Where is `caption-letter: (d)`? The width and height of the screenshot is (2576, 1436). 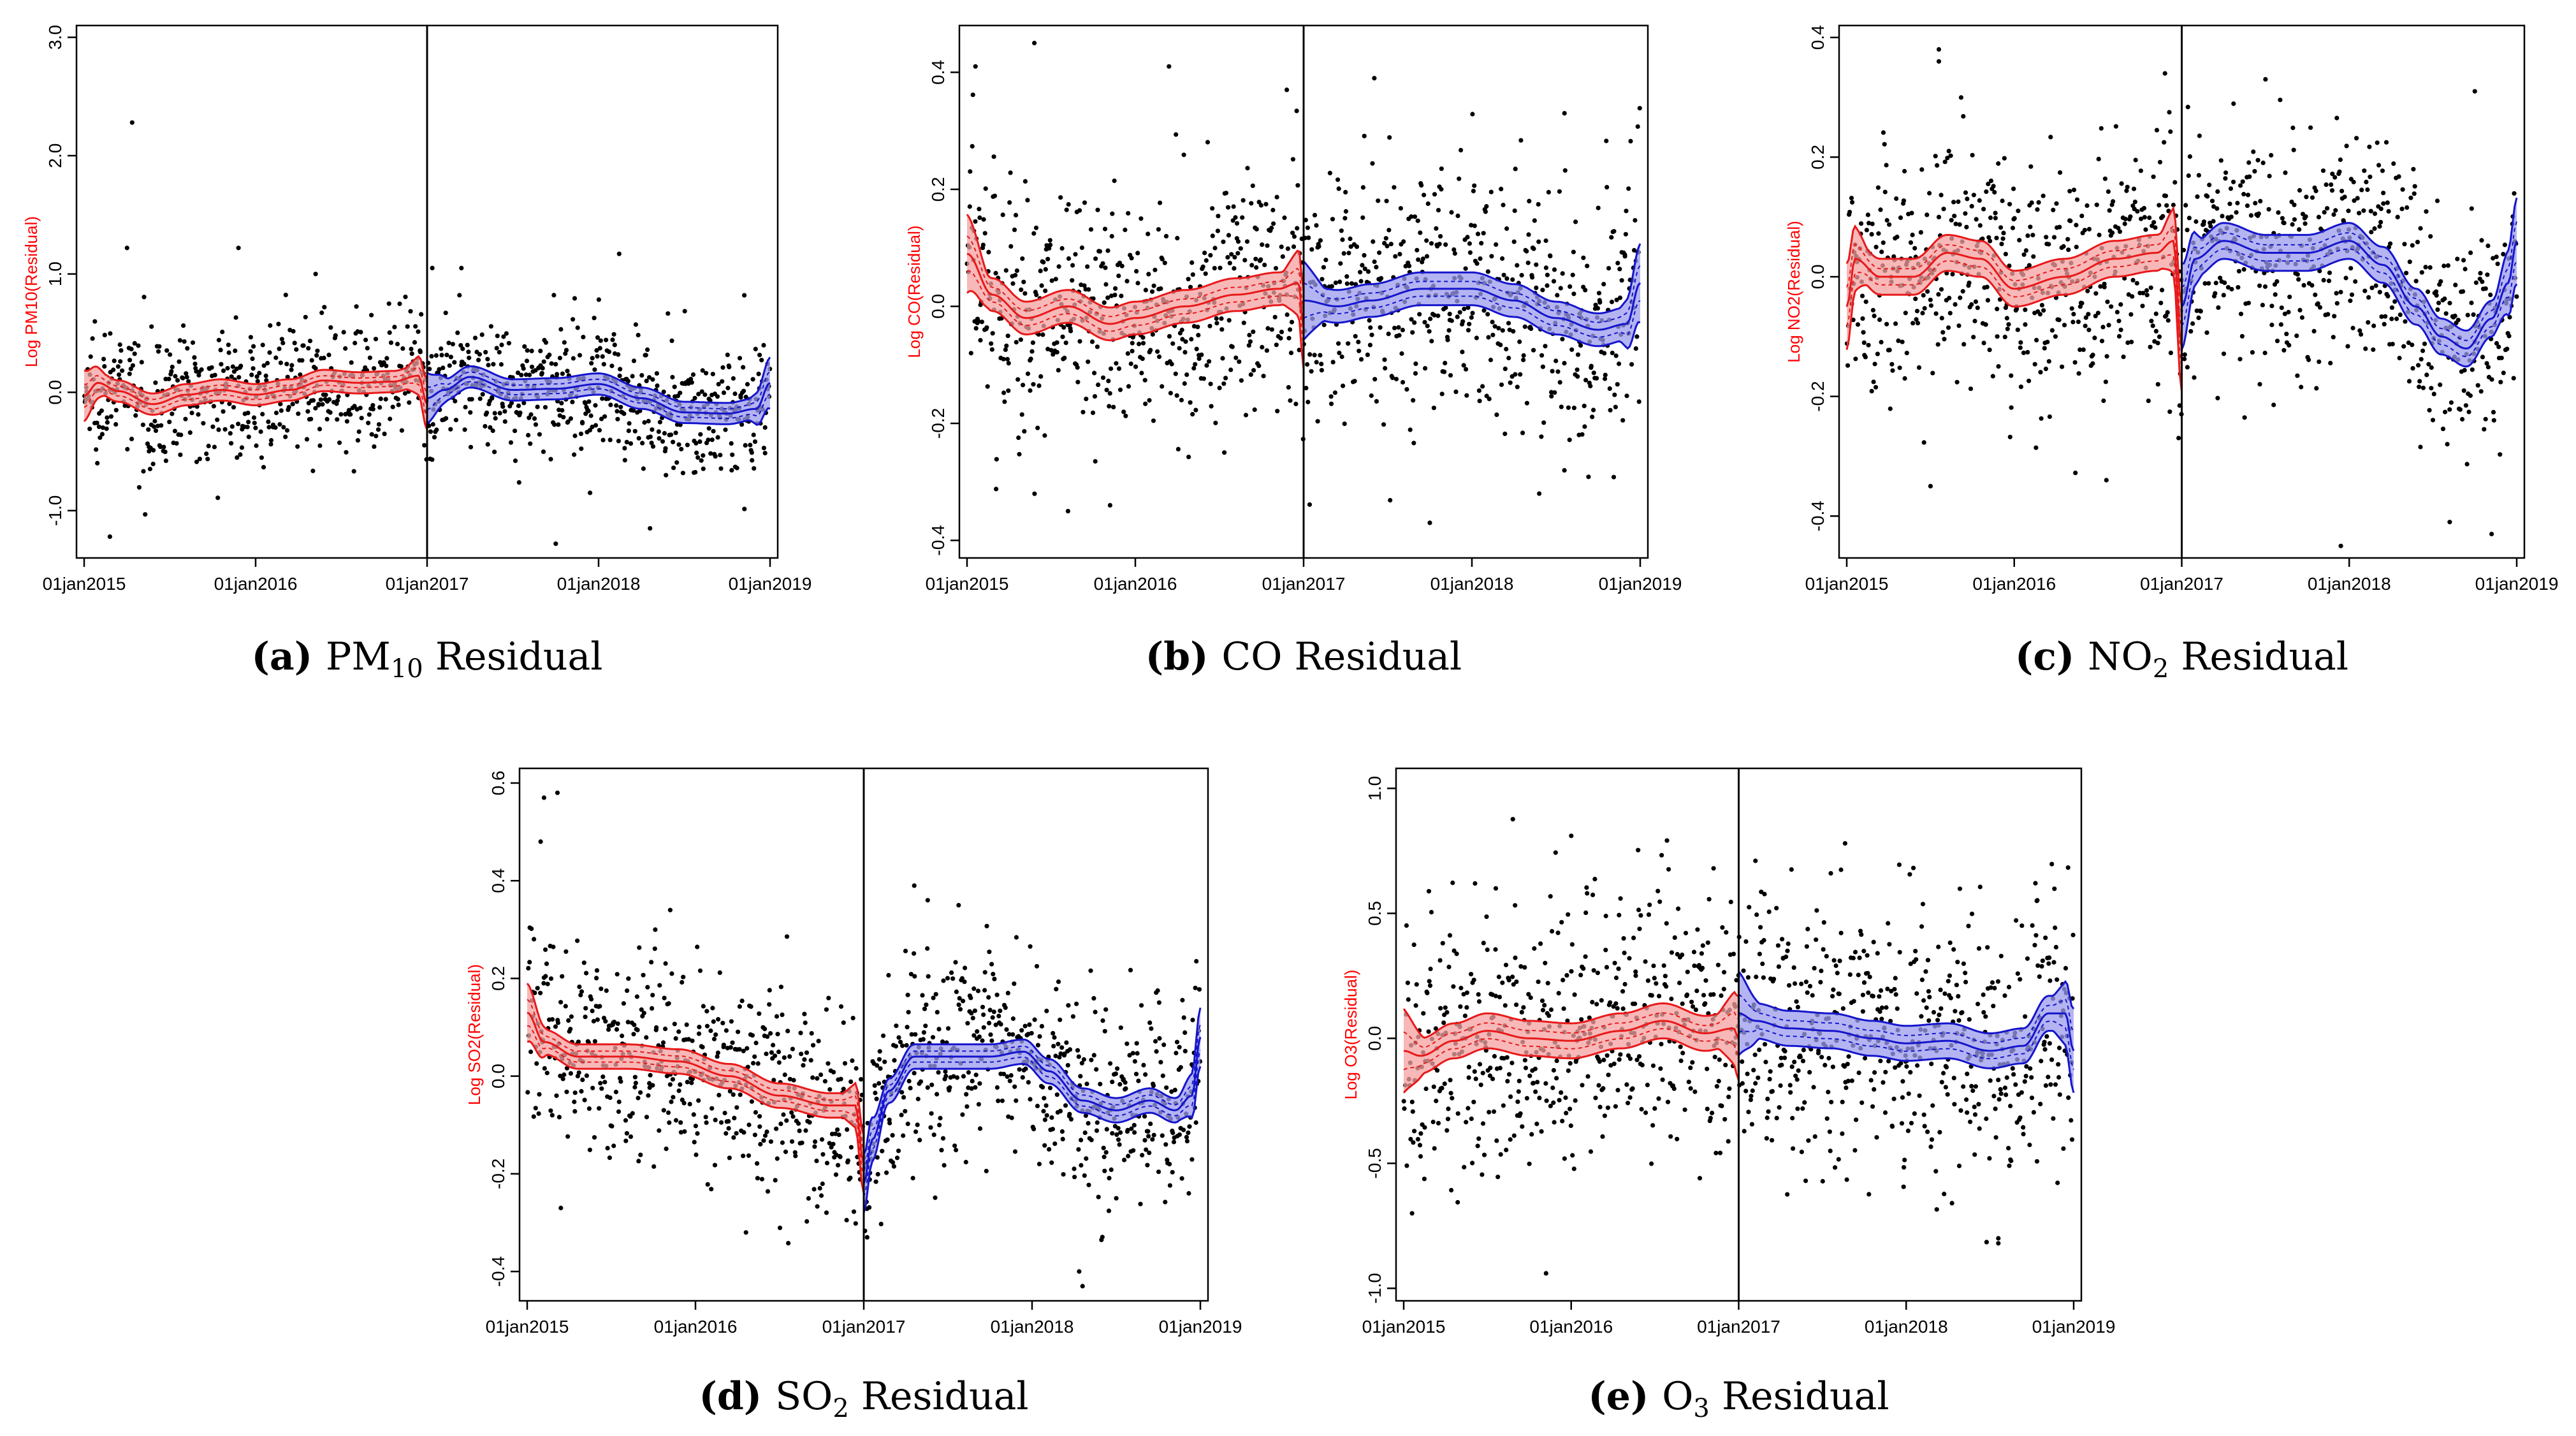 caption-letter: (d) is located at coordinates (737, 1396).